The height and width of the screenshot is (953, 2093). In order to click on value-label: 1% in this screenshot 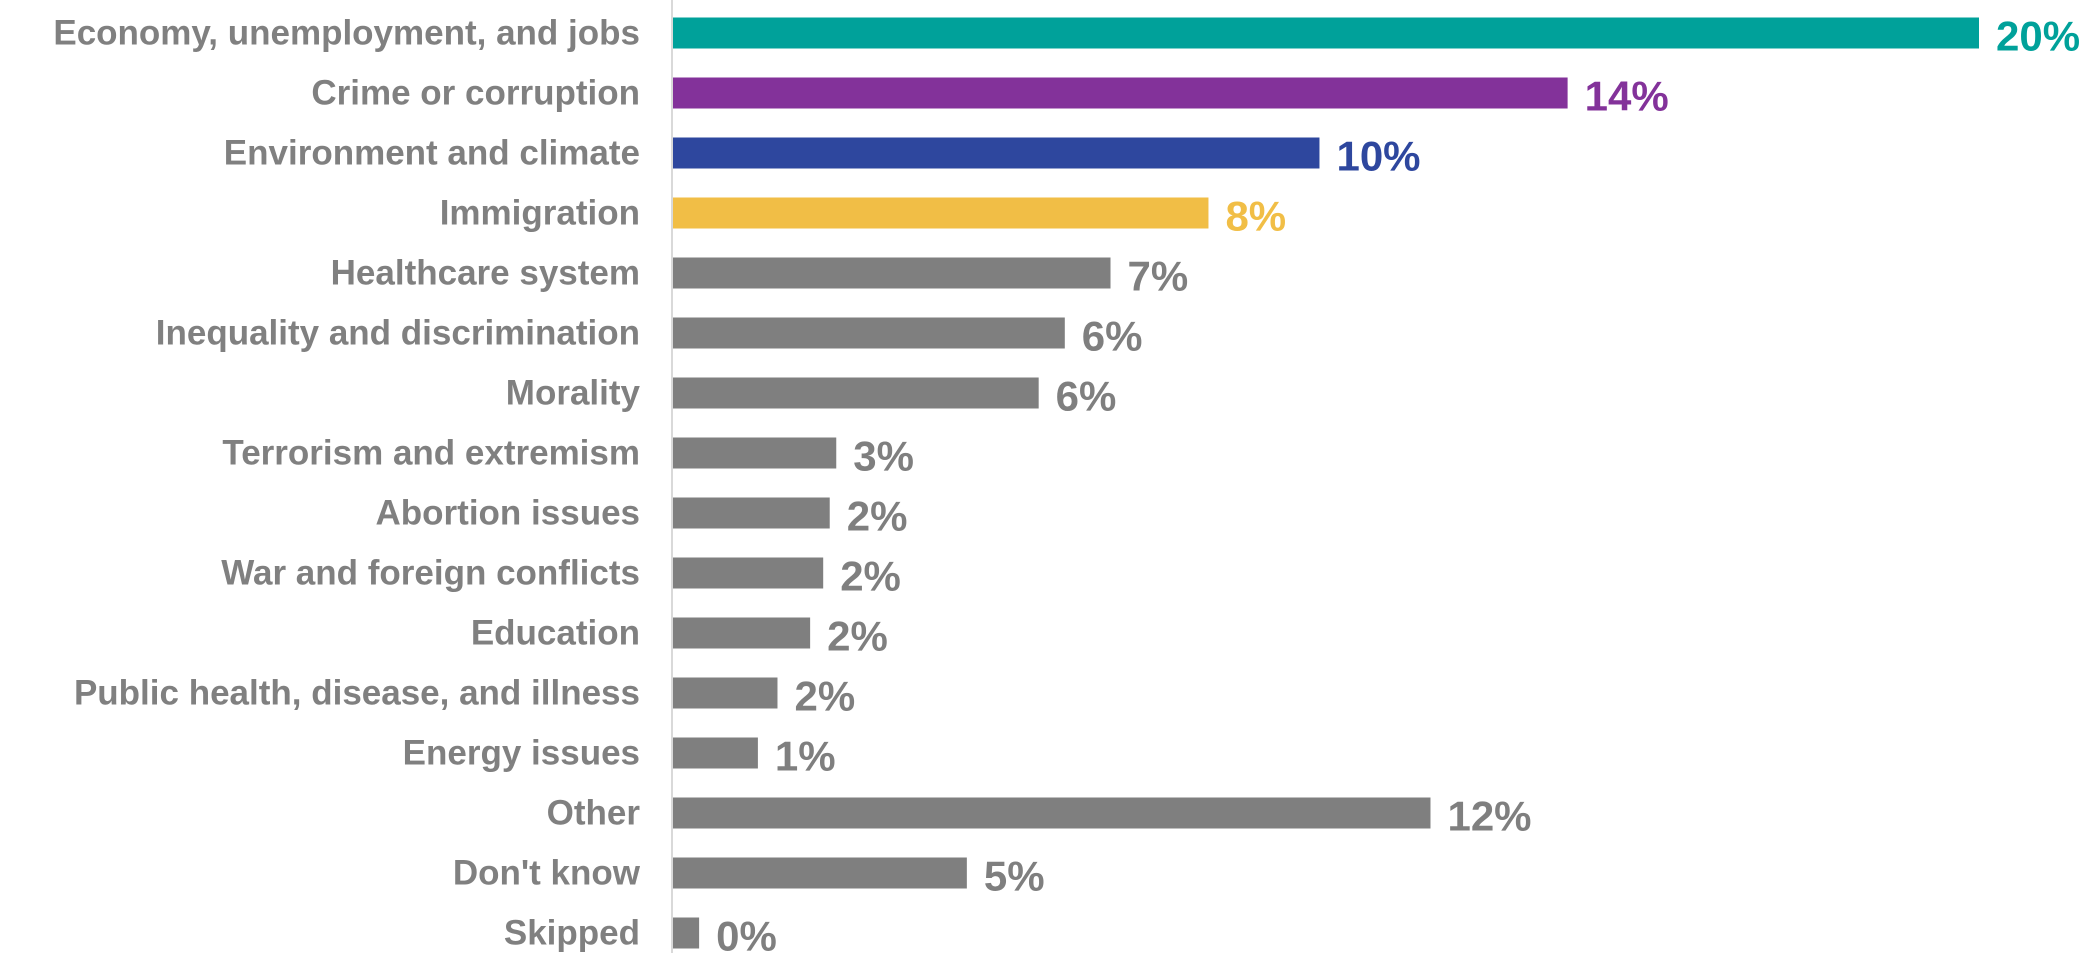, I will do `click(805, 756)`.